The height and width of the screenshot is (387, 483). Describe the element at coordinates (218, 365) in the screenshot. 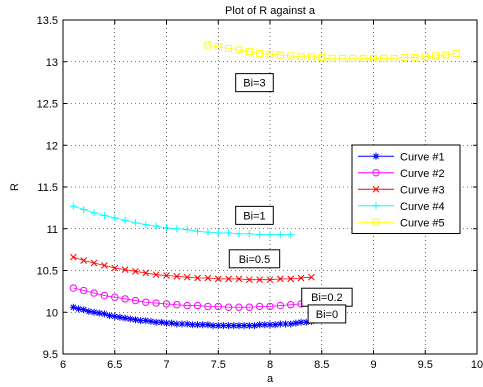

I see `x-tick-label: 7.5` at that location.